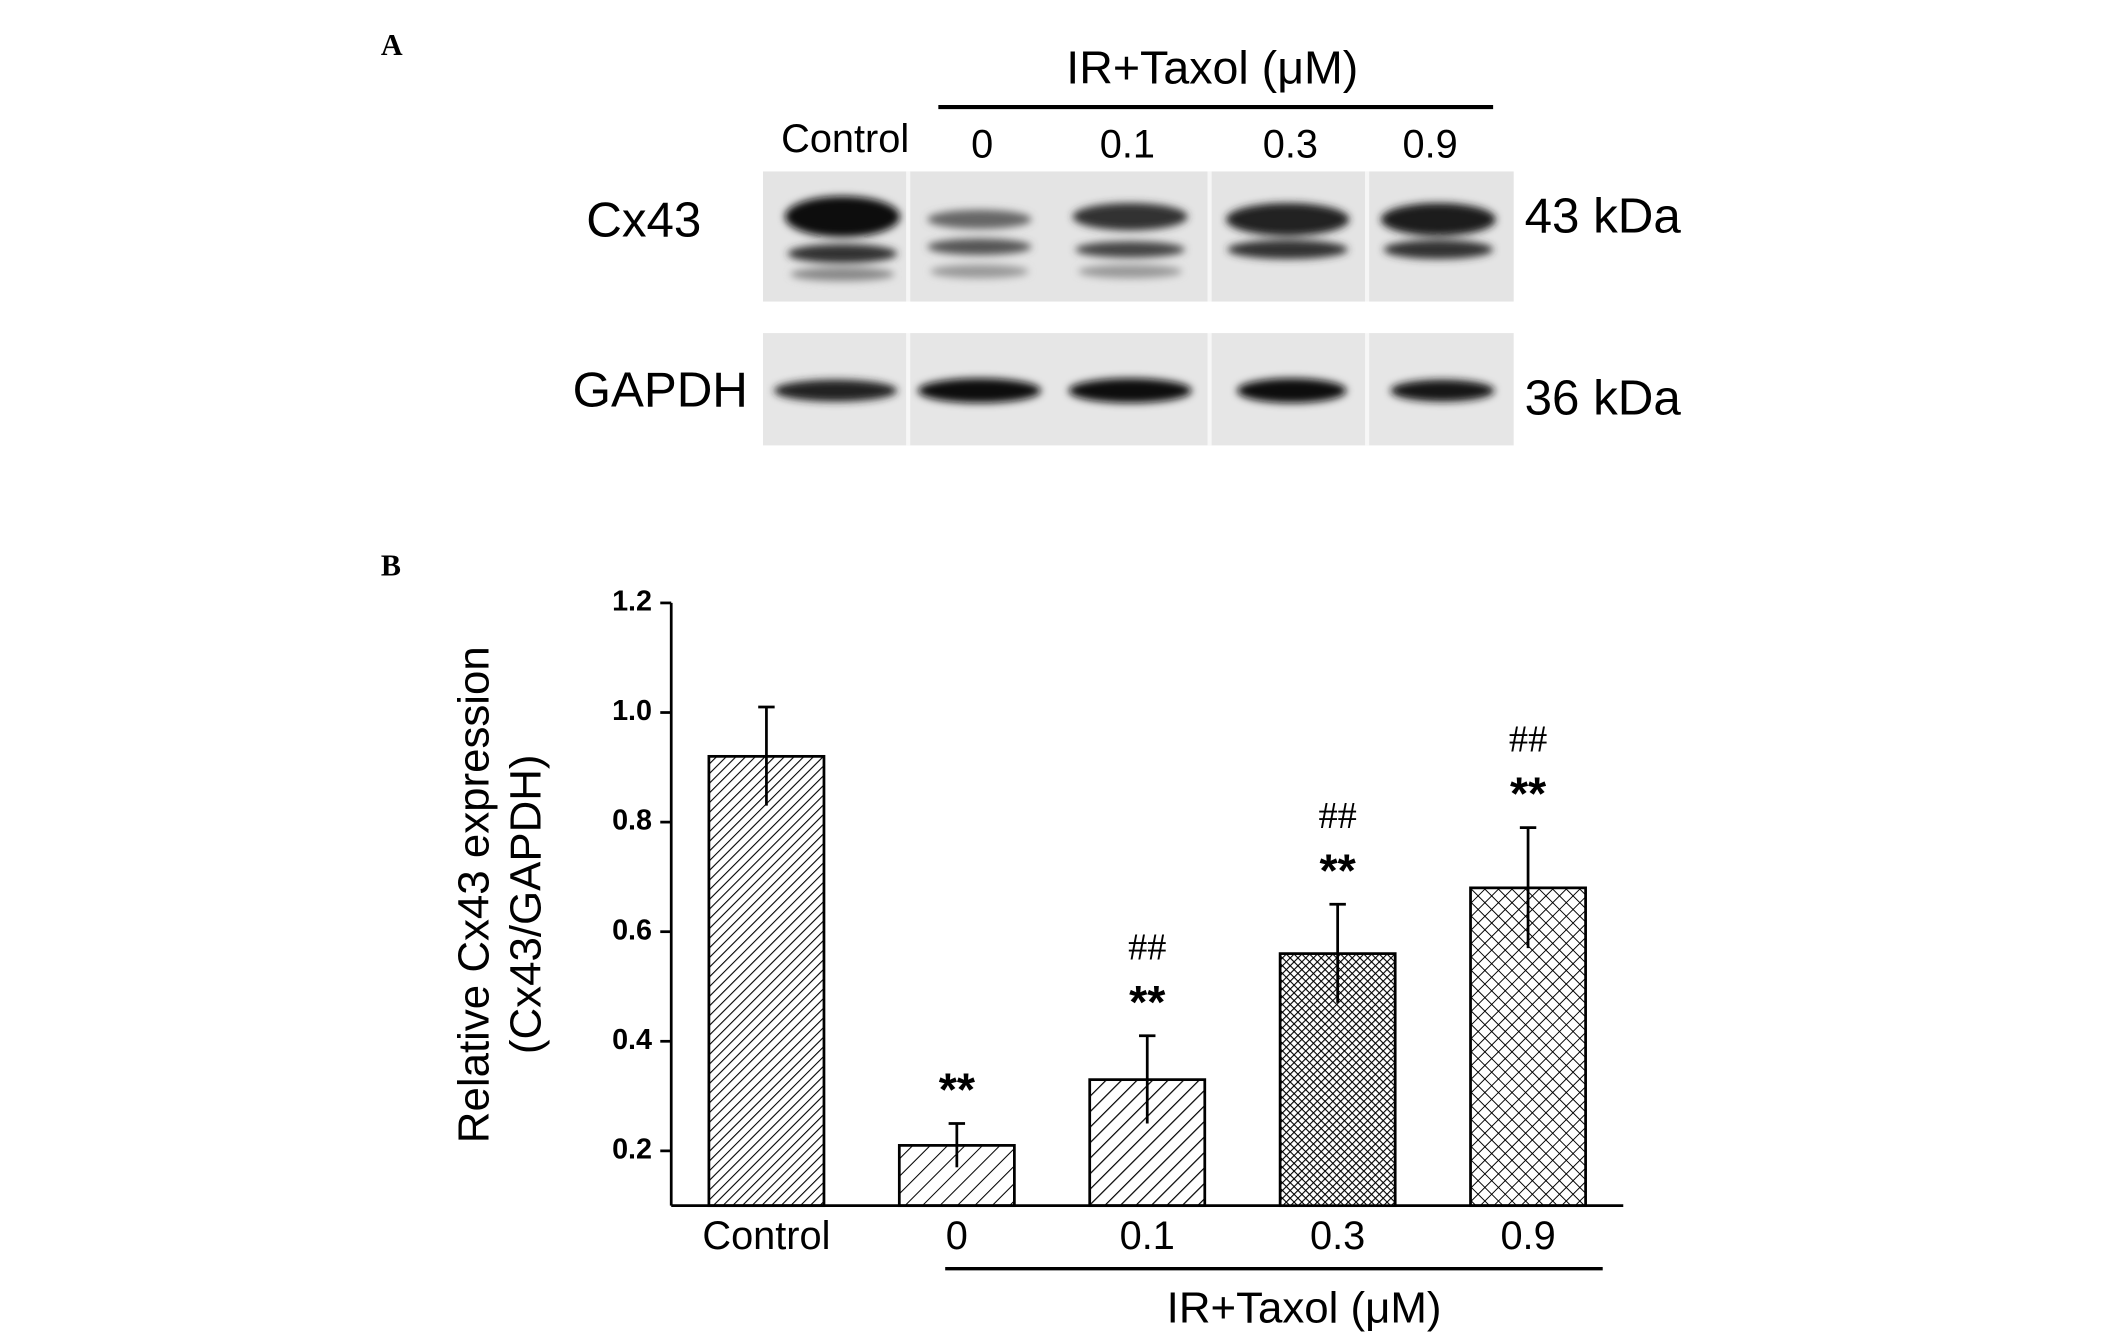  I want to click on row-label: GAPDH, so click(660, 389).